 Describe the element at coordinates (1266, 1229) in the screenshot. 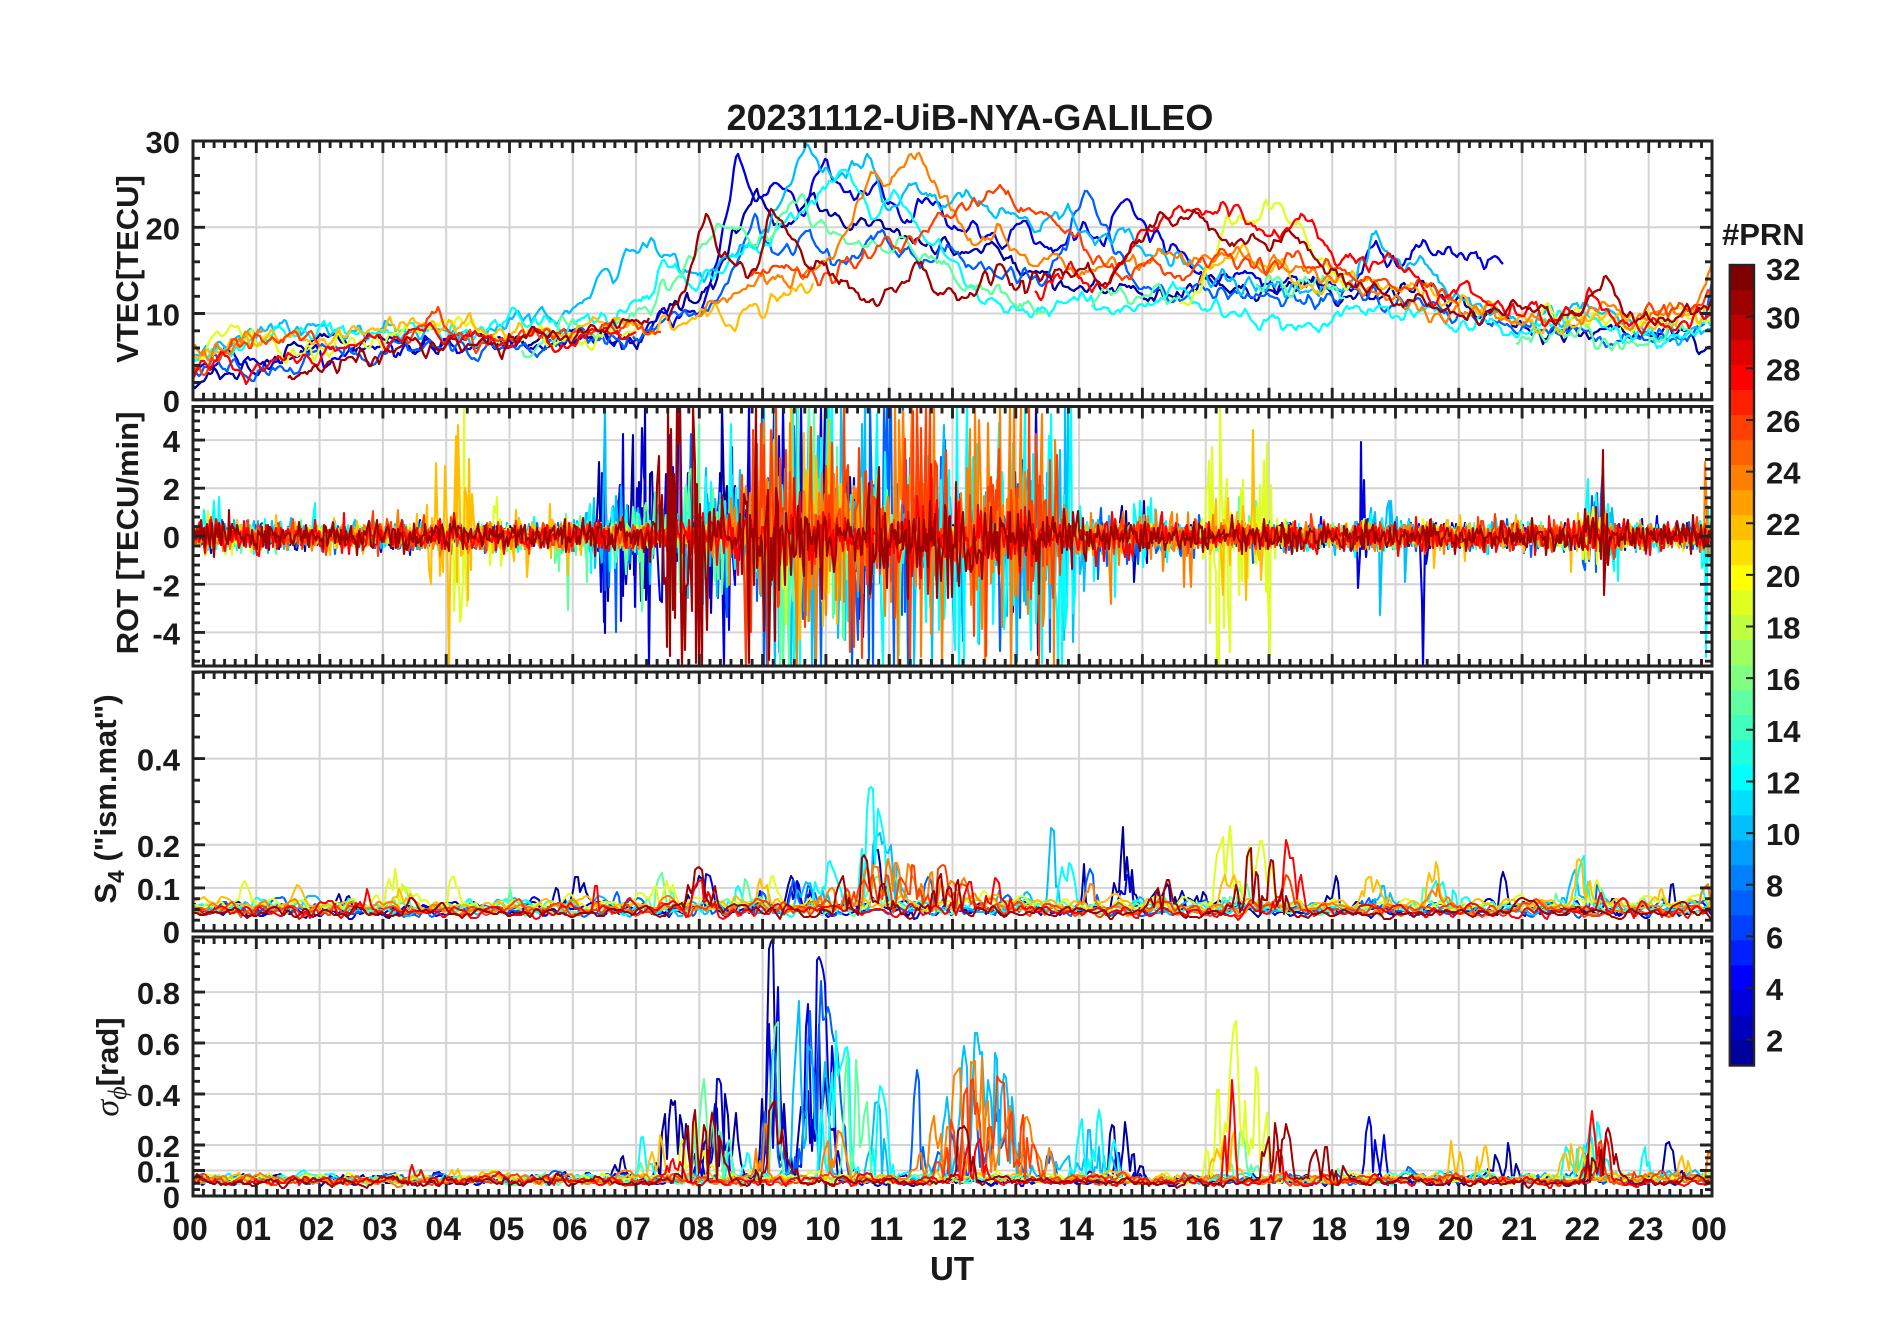

I see `svg-text: 17` at that location.